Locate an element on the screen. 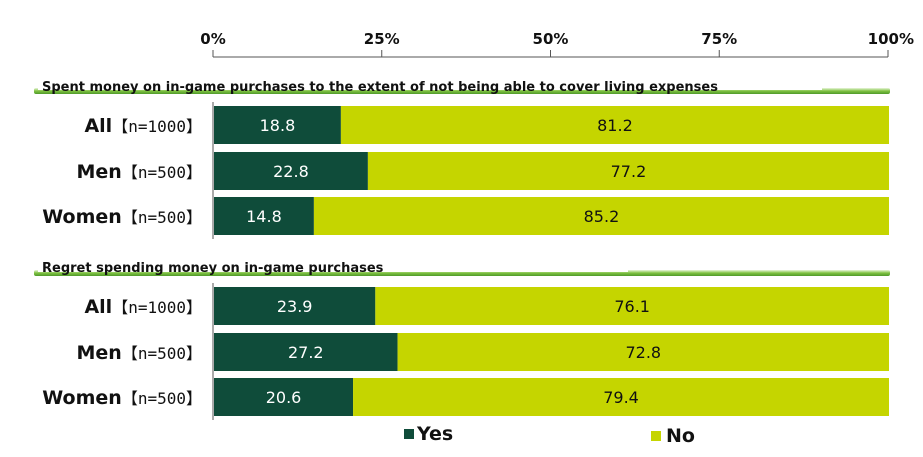 The height and width of the screenshot is (457, 923). bar-yes-value: 14.8 is located at coordinates (264, 216).